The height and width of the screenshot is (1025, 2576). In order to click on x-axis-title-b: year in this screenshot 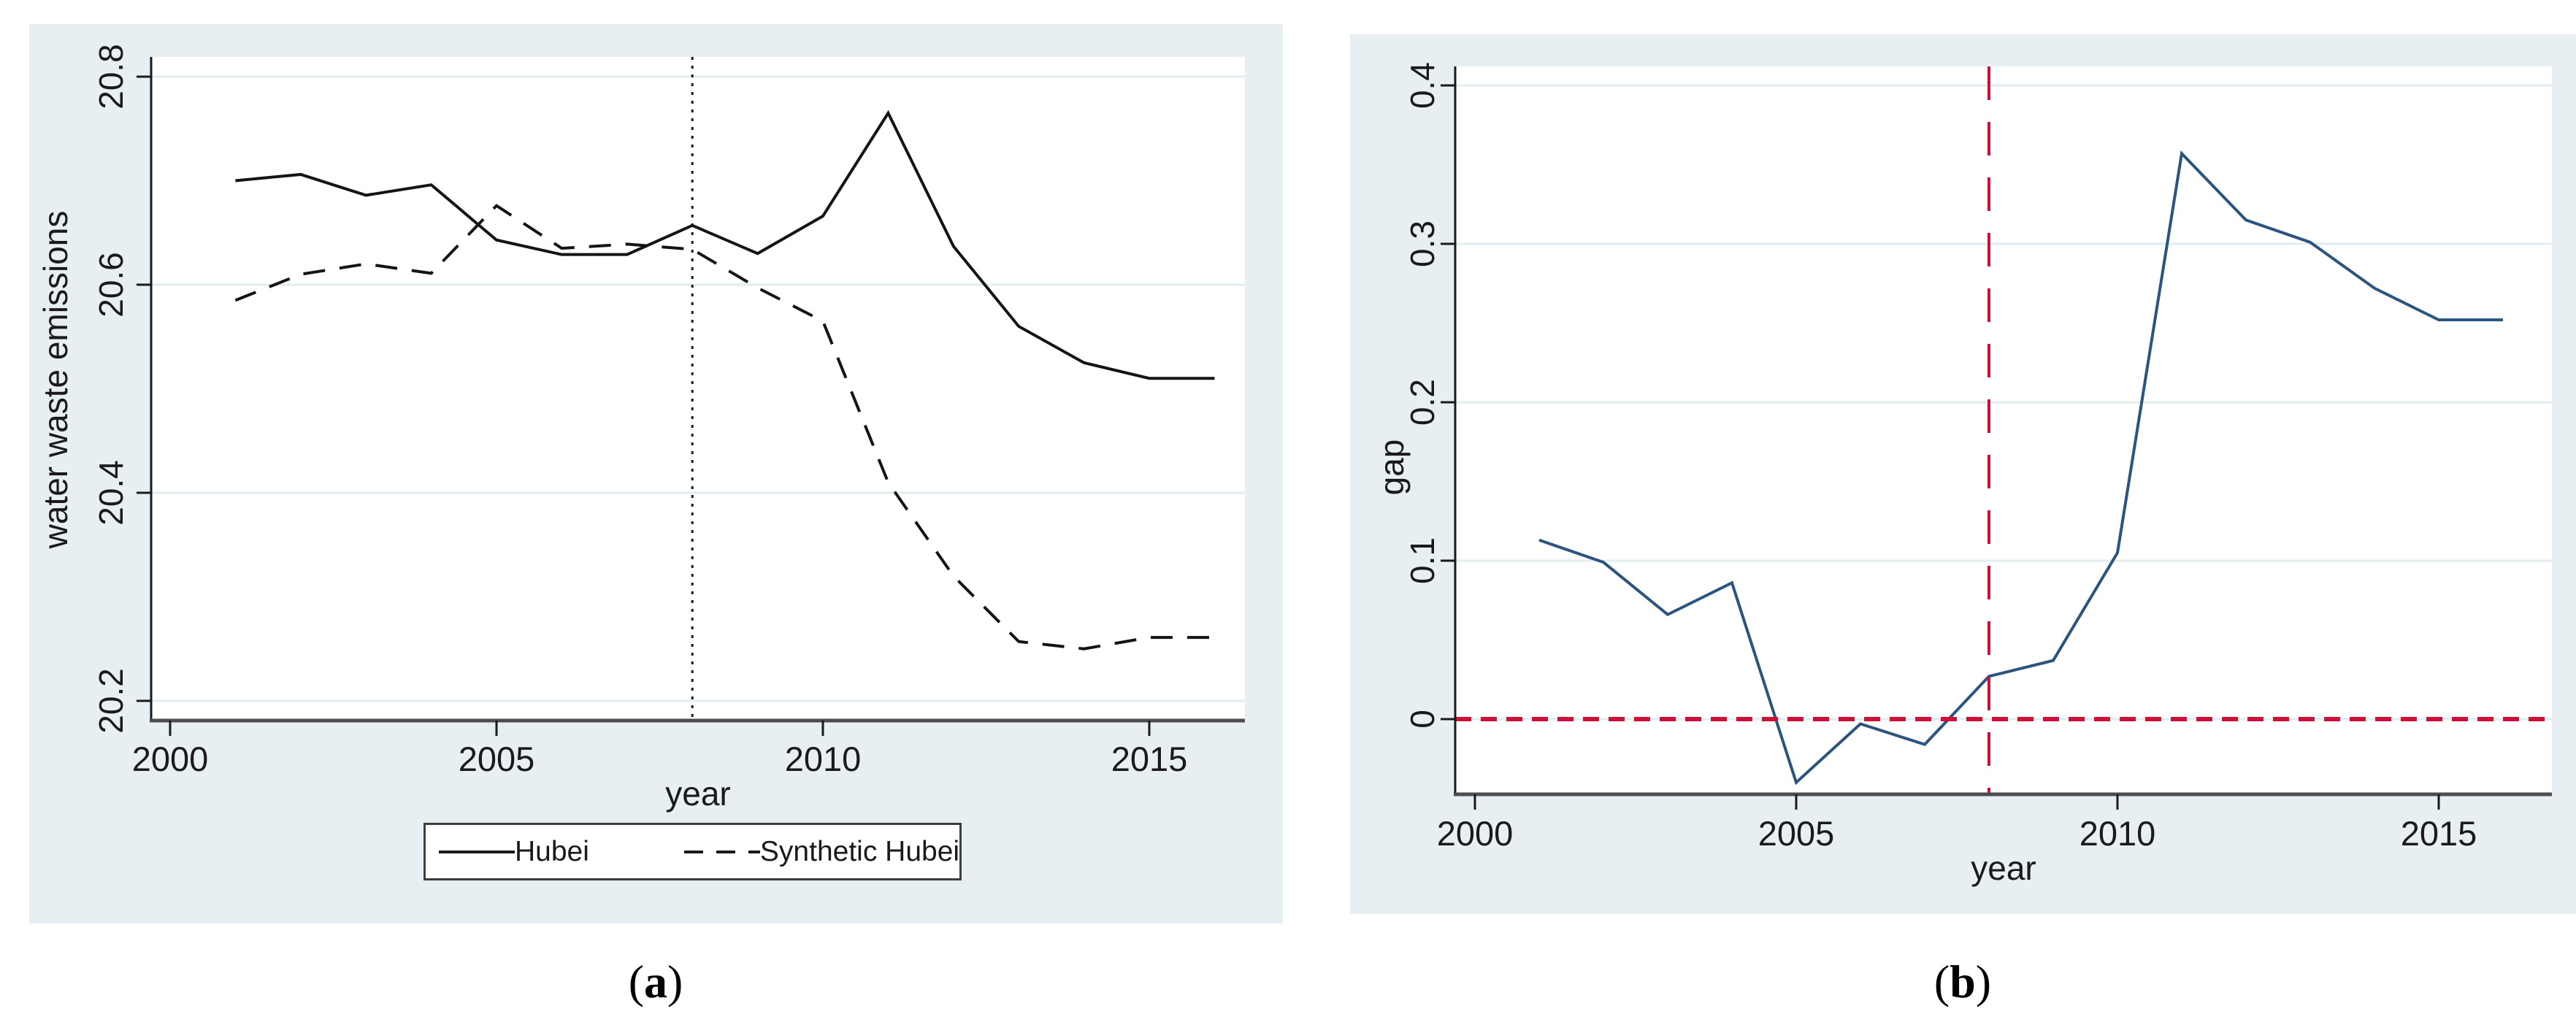, I will do `click(2003, 868)`.